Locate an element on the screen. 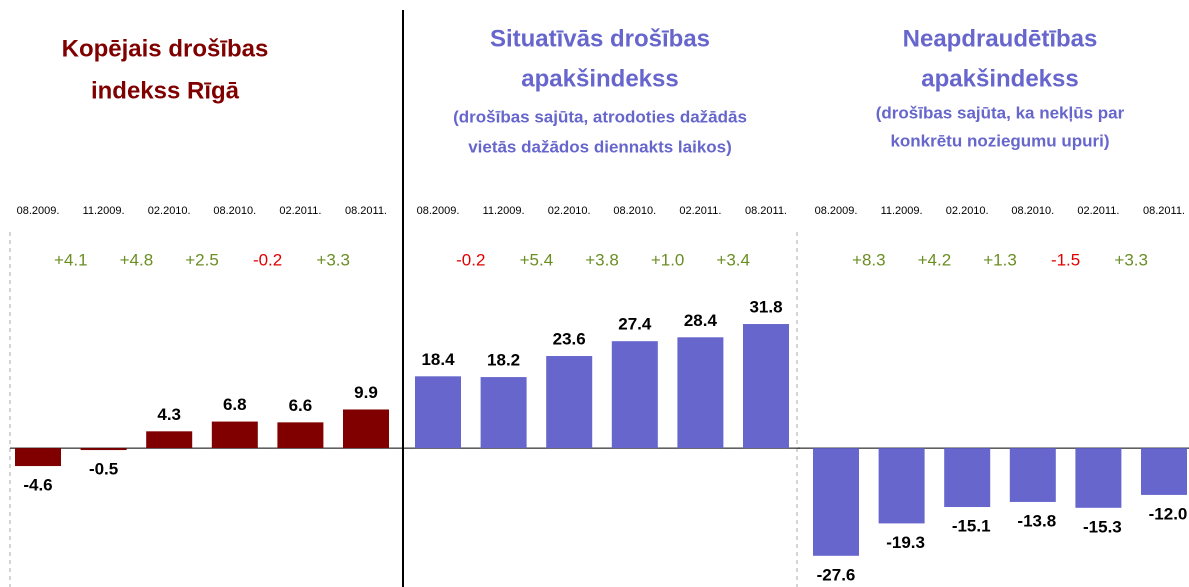 The image size is (1189, 587). value-label: -15.1 is located at coordinates (971, 526).